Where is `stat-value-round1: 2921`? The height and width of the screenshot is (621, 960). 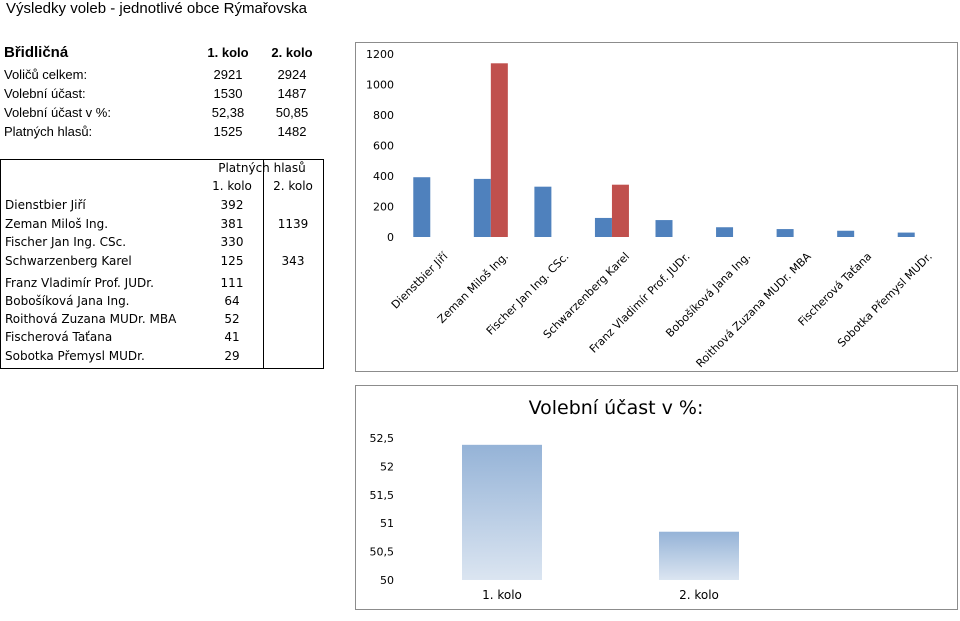 stat-value-round1: 2921 is located at coordinates (228, 74).